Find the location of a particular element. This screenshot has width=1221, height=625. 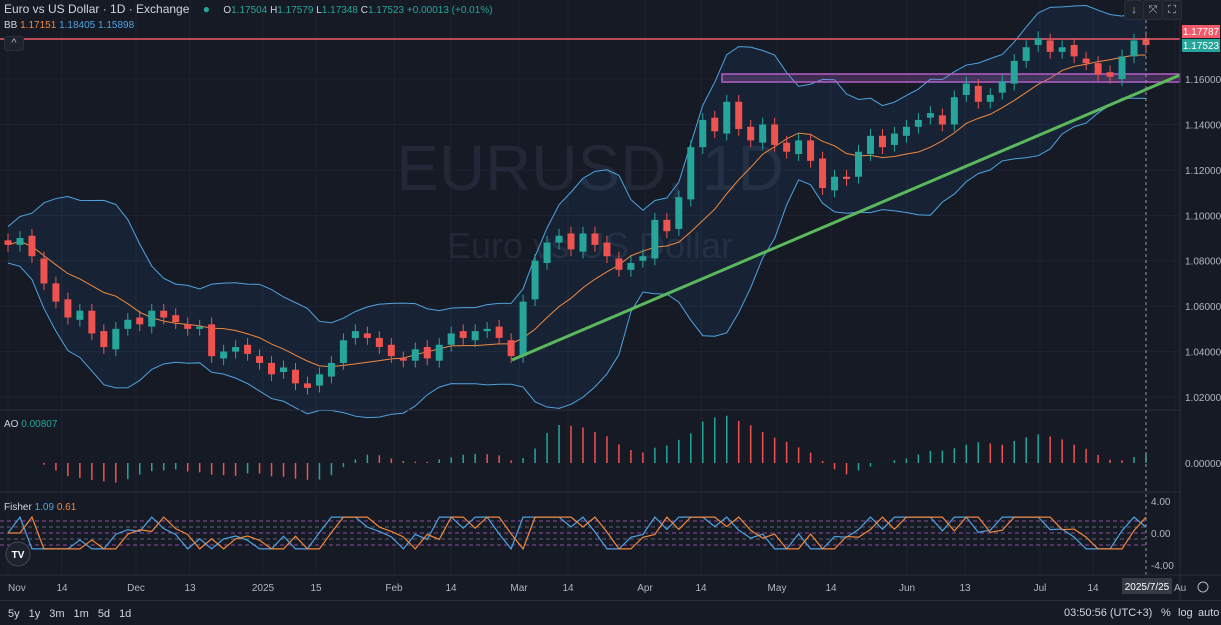

settings-icon is located at coordinates (1203, 587).